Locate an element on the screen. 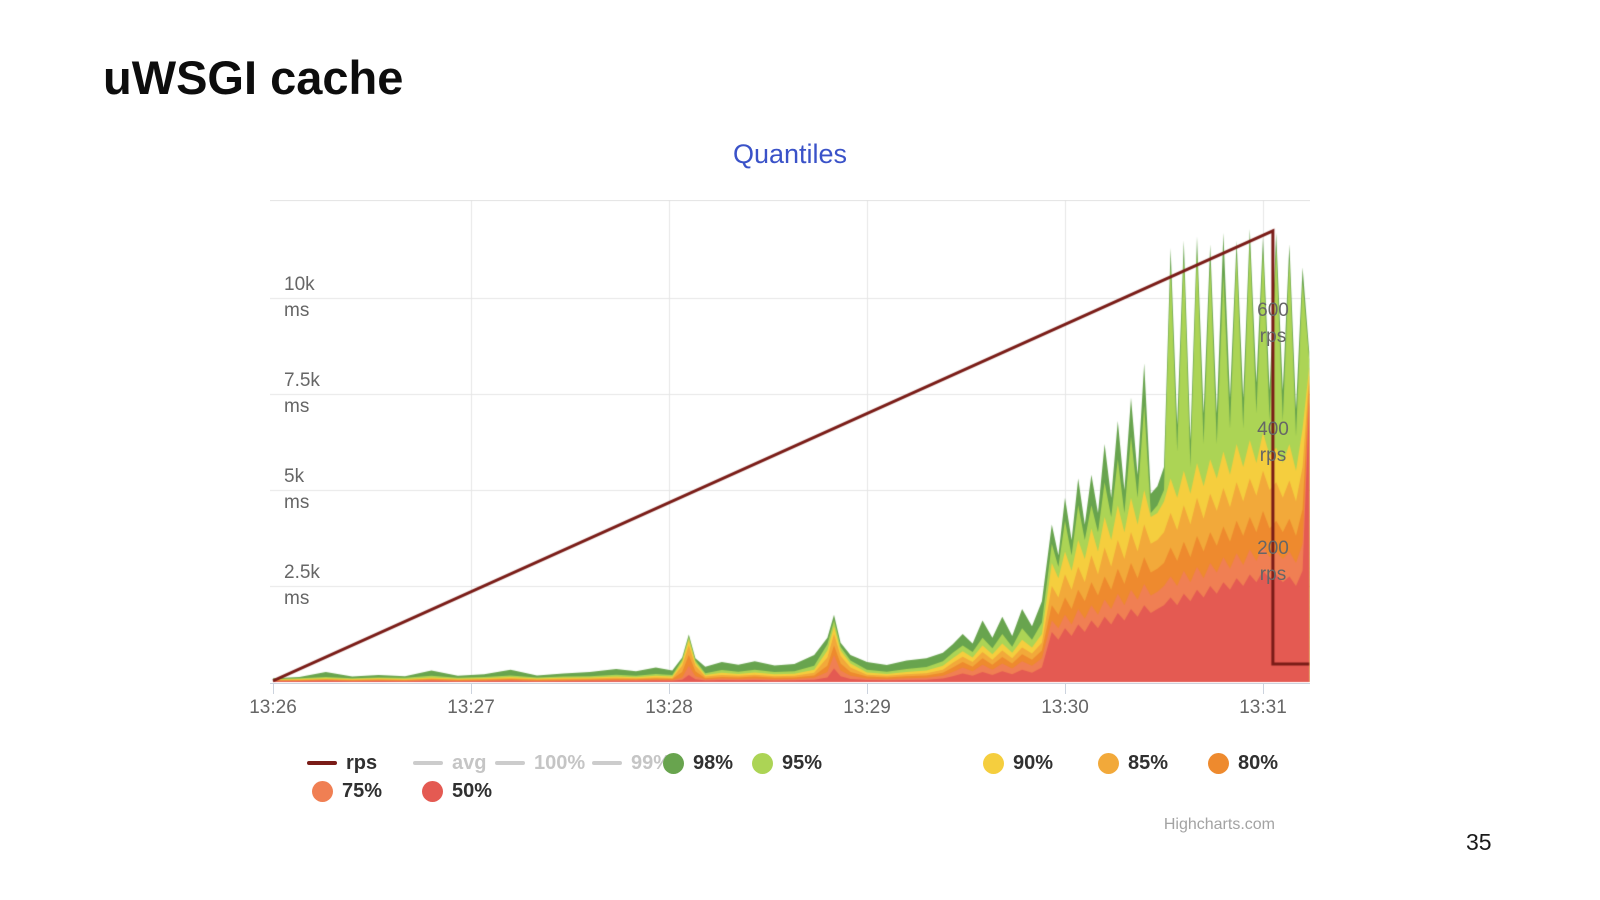 Image resolution: width=1600 pixels, height=900 pixels. legend-item-50pct: 50% is located at coordinates (457, 791).